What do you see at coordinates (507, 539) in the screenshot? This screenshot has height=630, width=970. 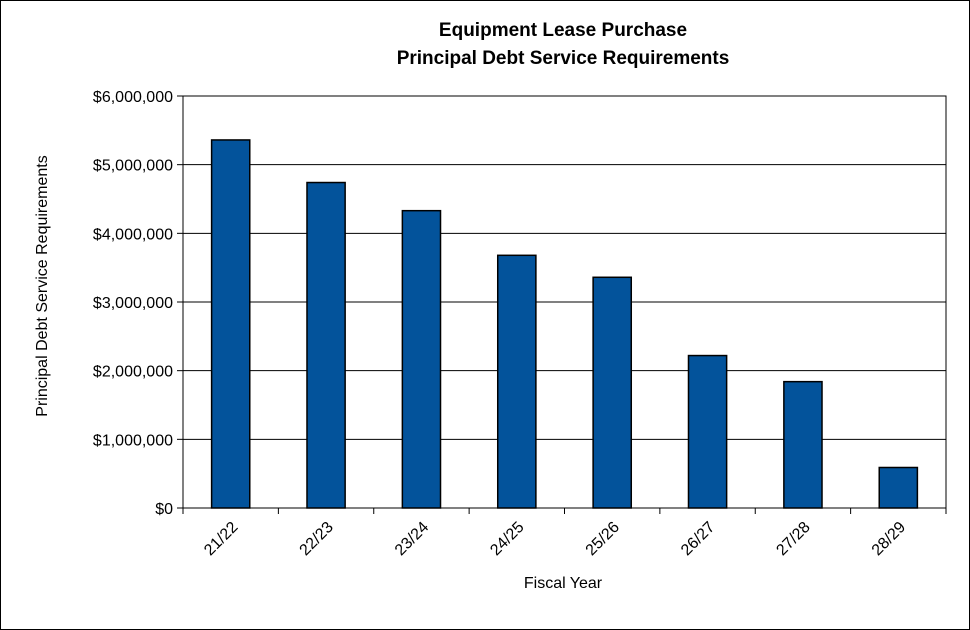 I see `x-tick-label: 24/25` at bounding box center [507, 539].